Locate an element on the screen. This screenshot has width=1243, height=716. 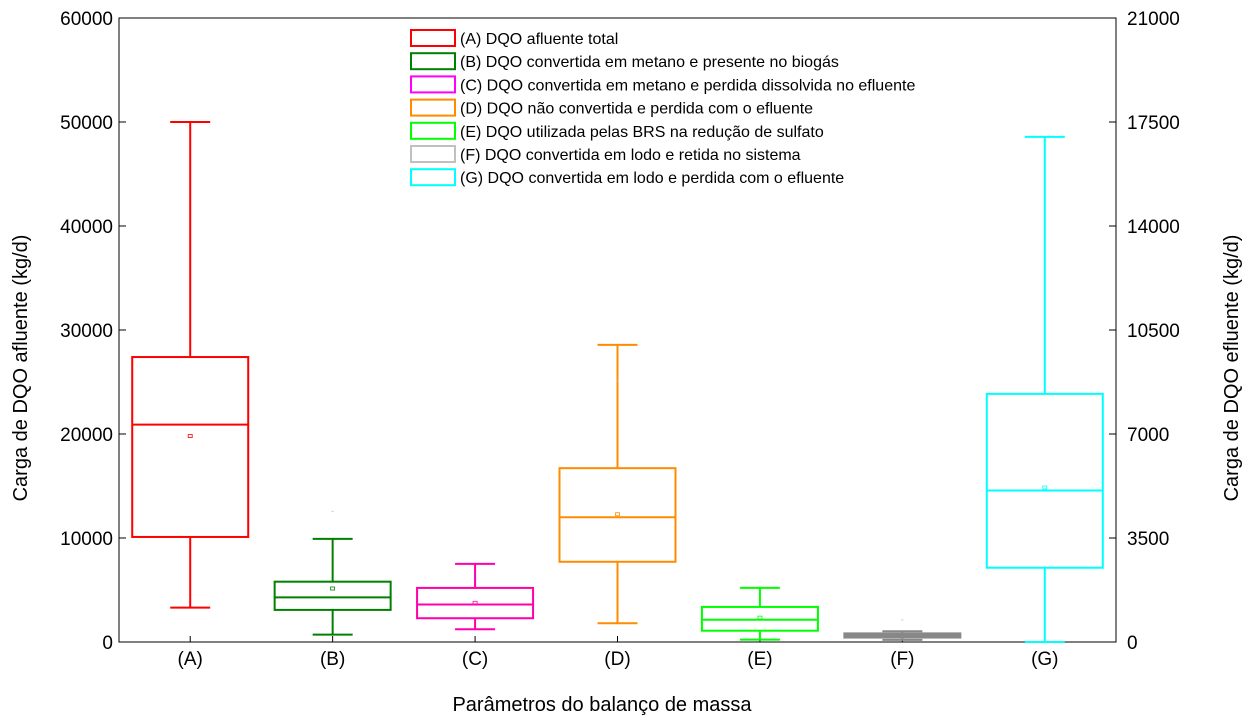
right-axis-ticks: 0 3500 7000 10500 14000 17500 21000 is located at coordinates (1144, 331).